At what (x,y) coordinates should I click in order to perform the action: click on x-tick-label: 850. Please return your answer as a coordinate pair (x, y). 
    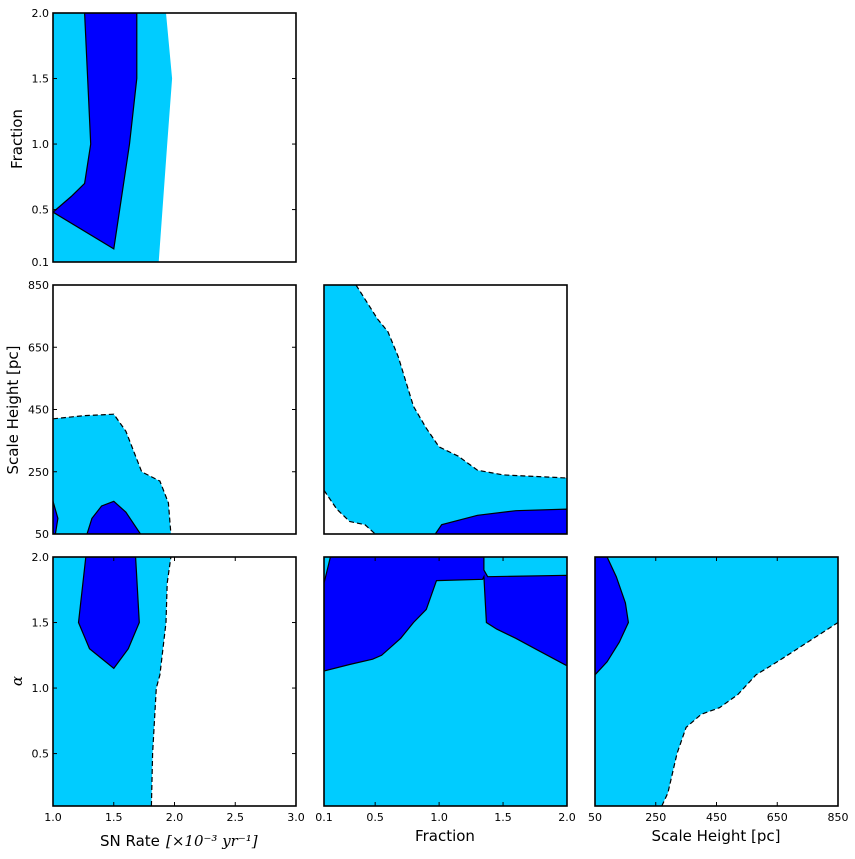
    Looking at the image, I should click on (838, 817).